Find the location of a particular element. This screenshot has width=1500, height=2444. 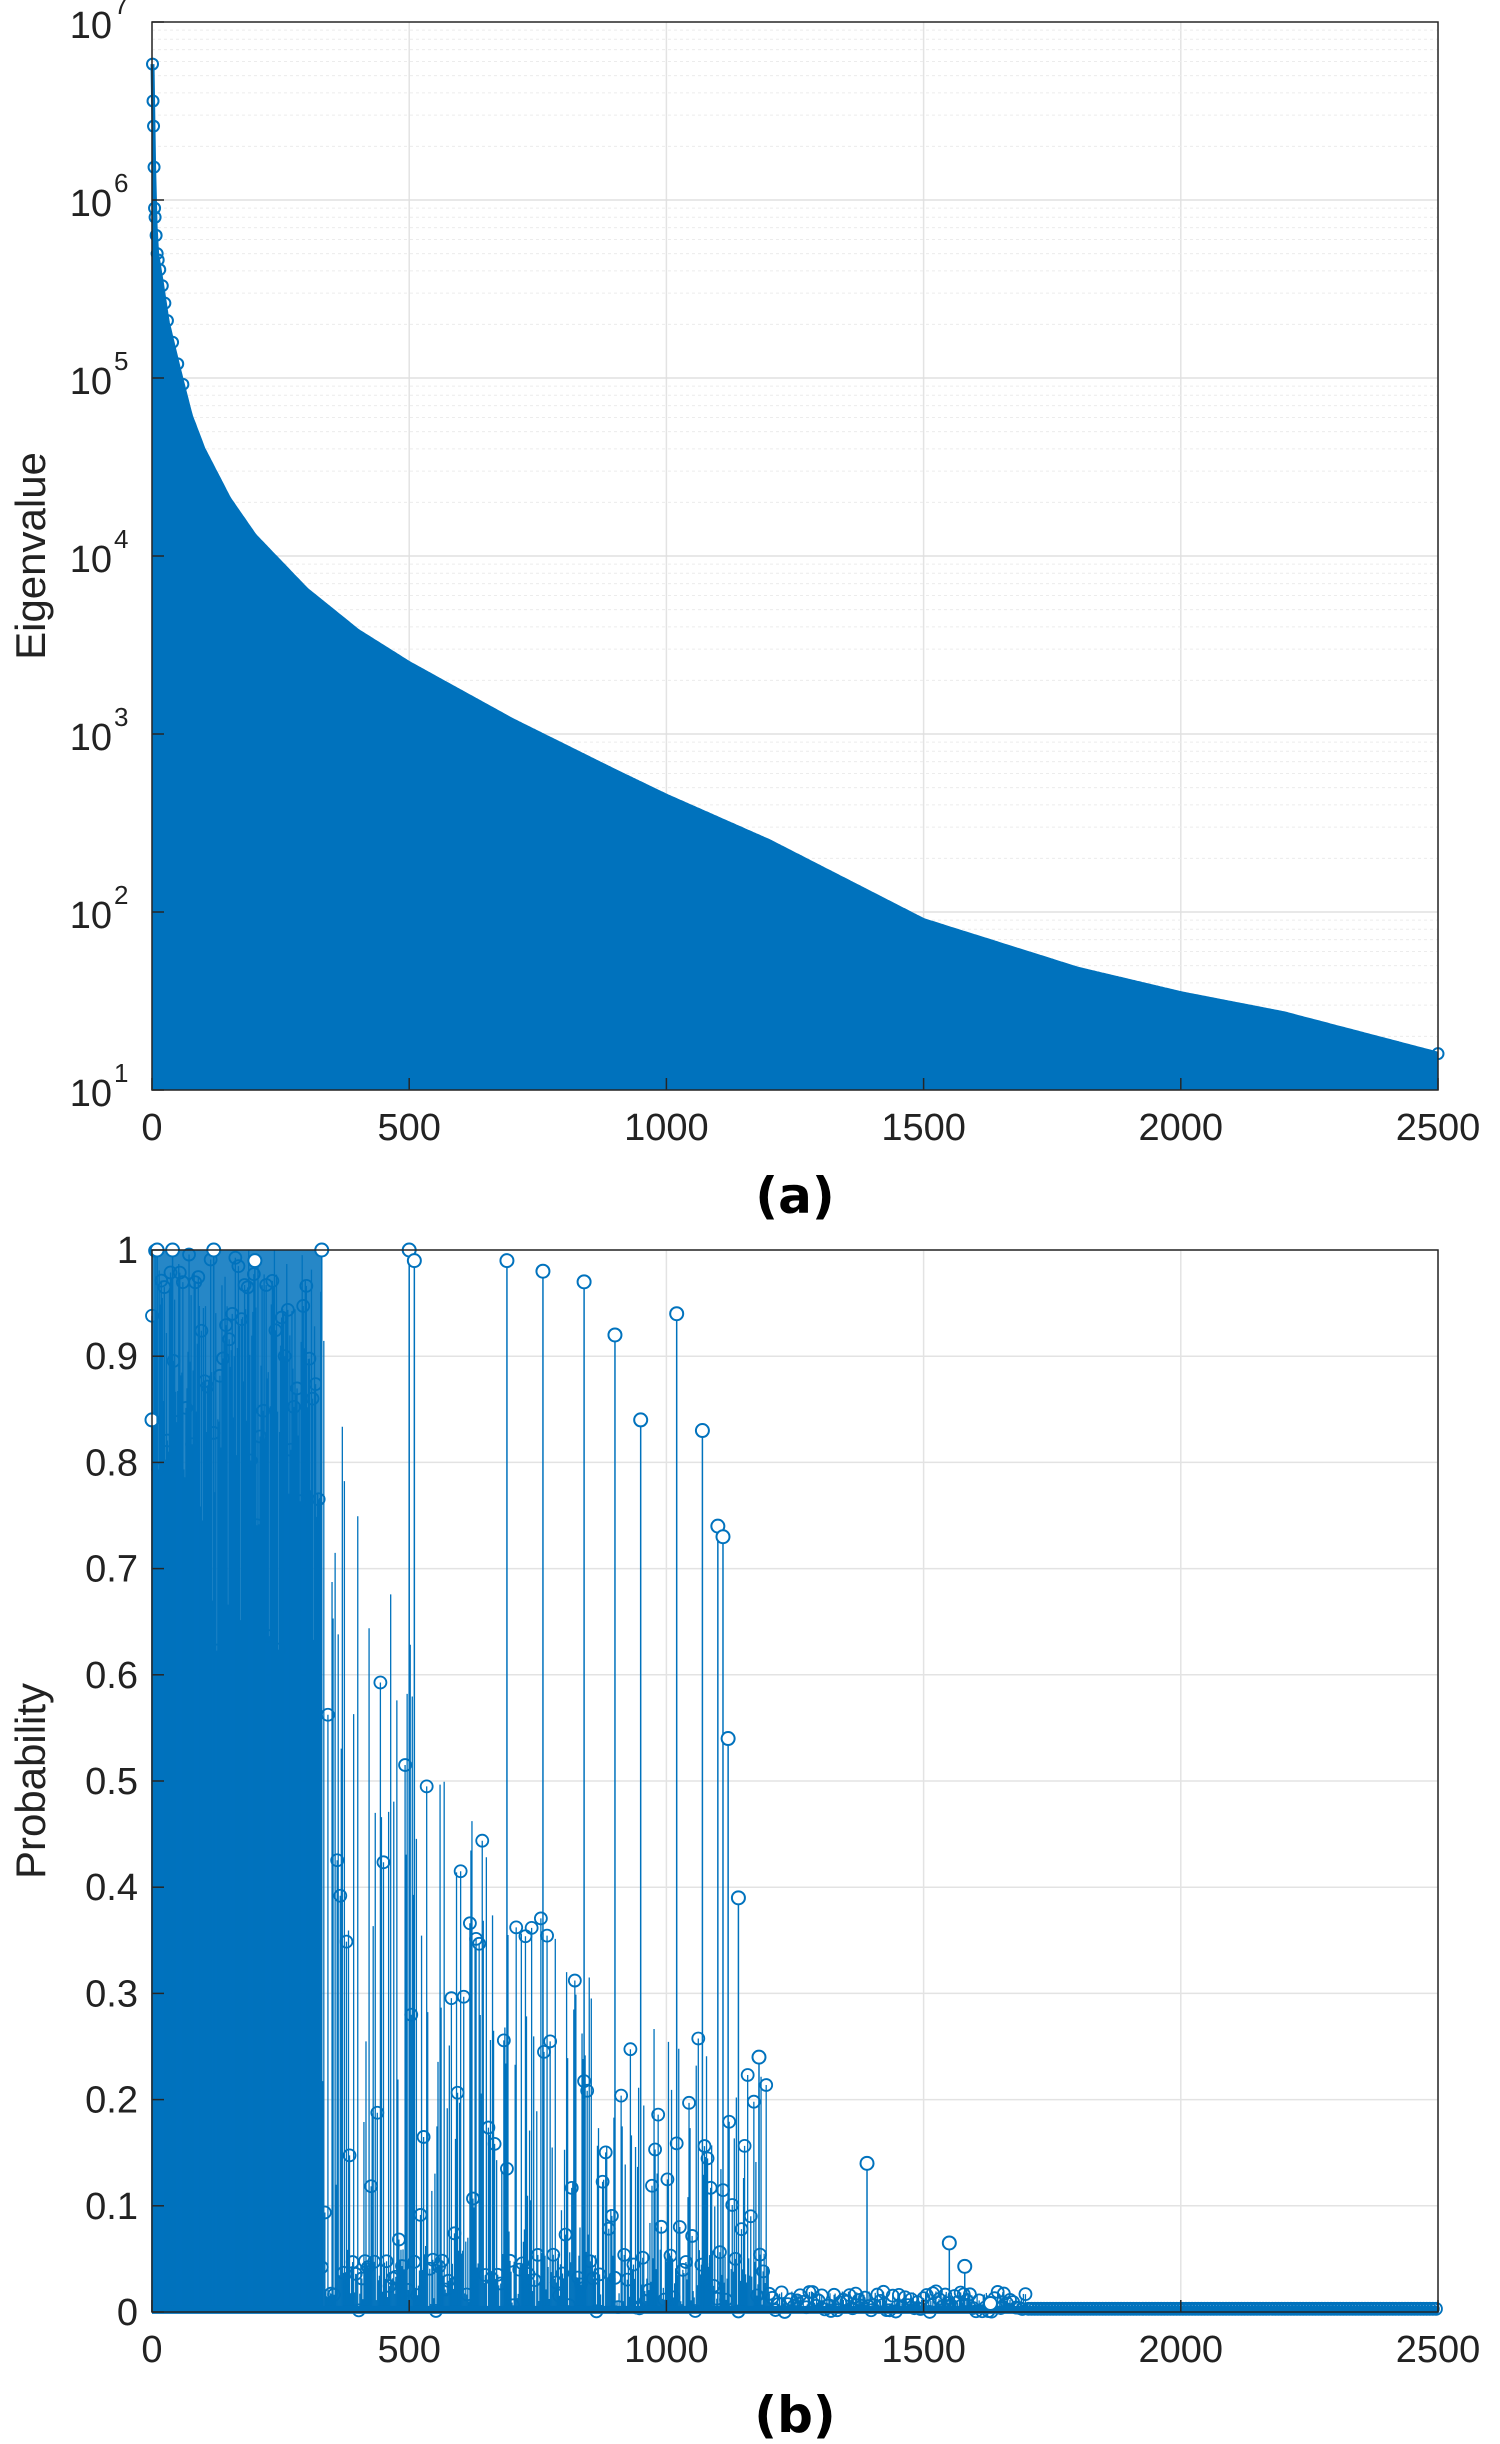

y-tick-label: 0.4 is located at coordinates (111, 1888).